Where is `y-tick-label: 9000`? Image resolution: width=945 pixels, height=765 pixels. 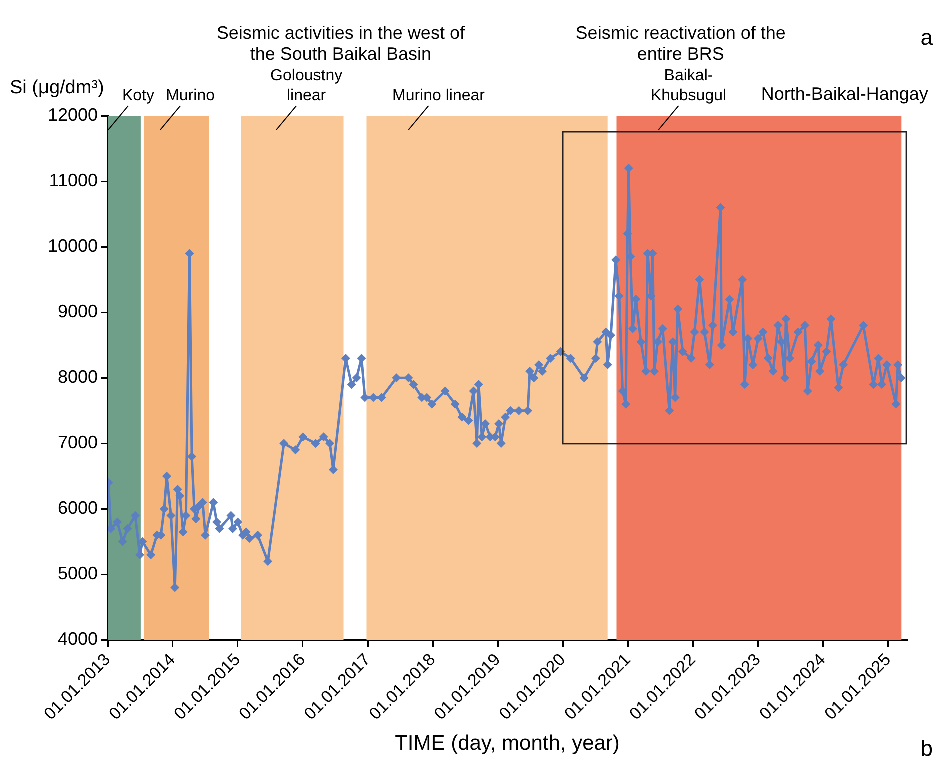
y-tick-label: 9000 is located at coordinates (78, 312).